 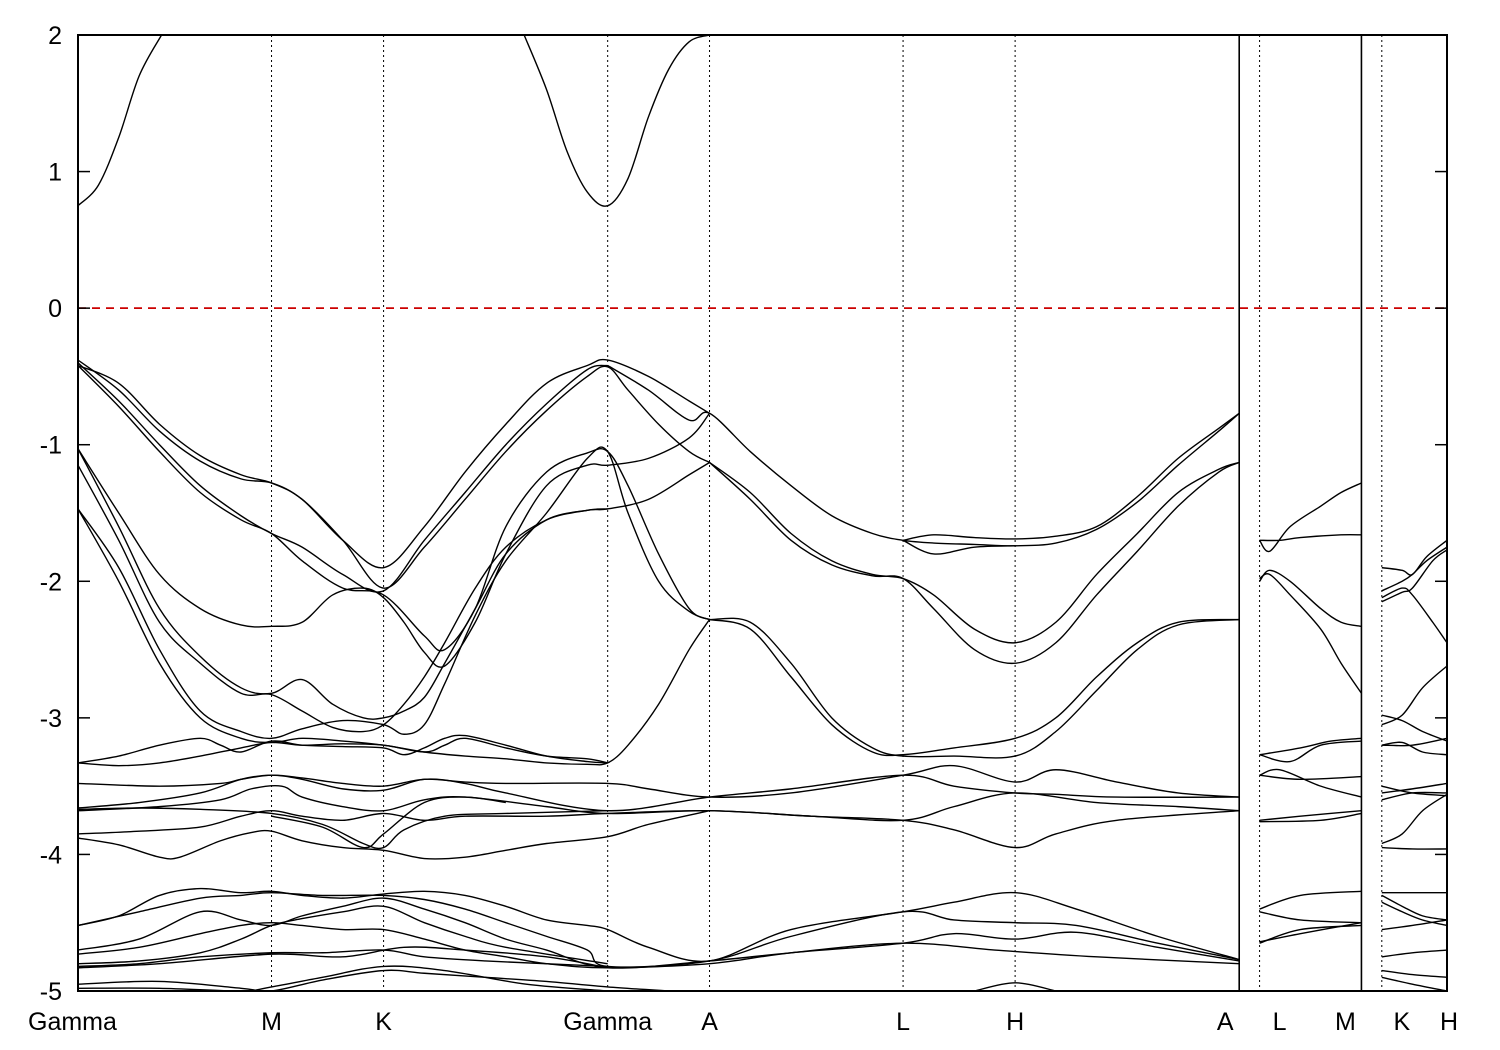 I want to click on y-tick-label: 1, so click(x=55, y=173).